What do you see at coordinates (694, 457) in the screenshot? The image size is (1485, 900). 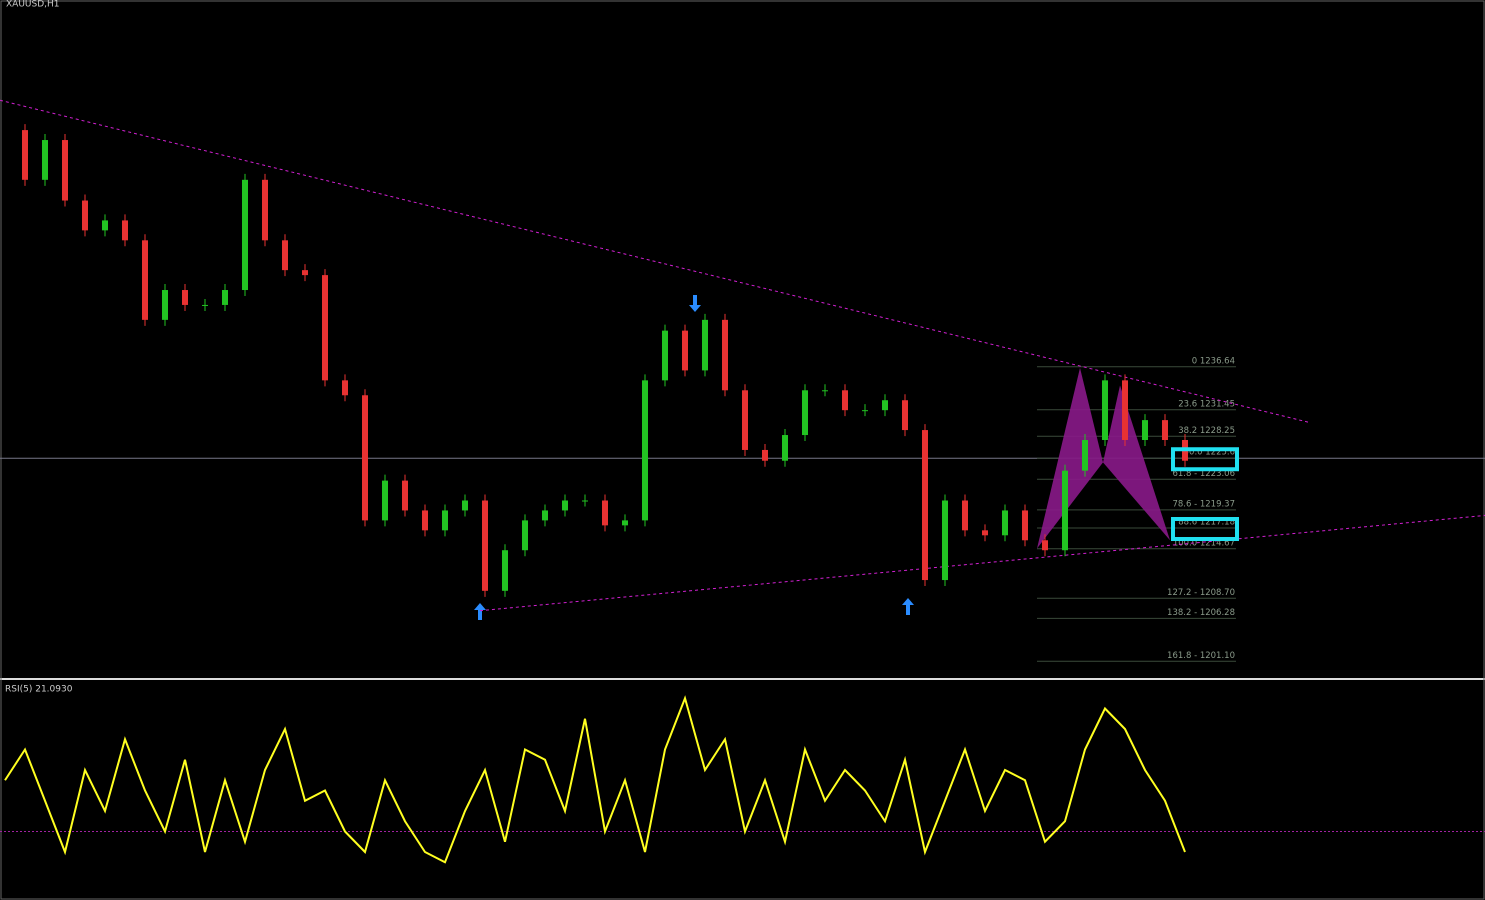 I see `arrows` at bounding box center [694, 457].